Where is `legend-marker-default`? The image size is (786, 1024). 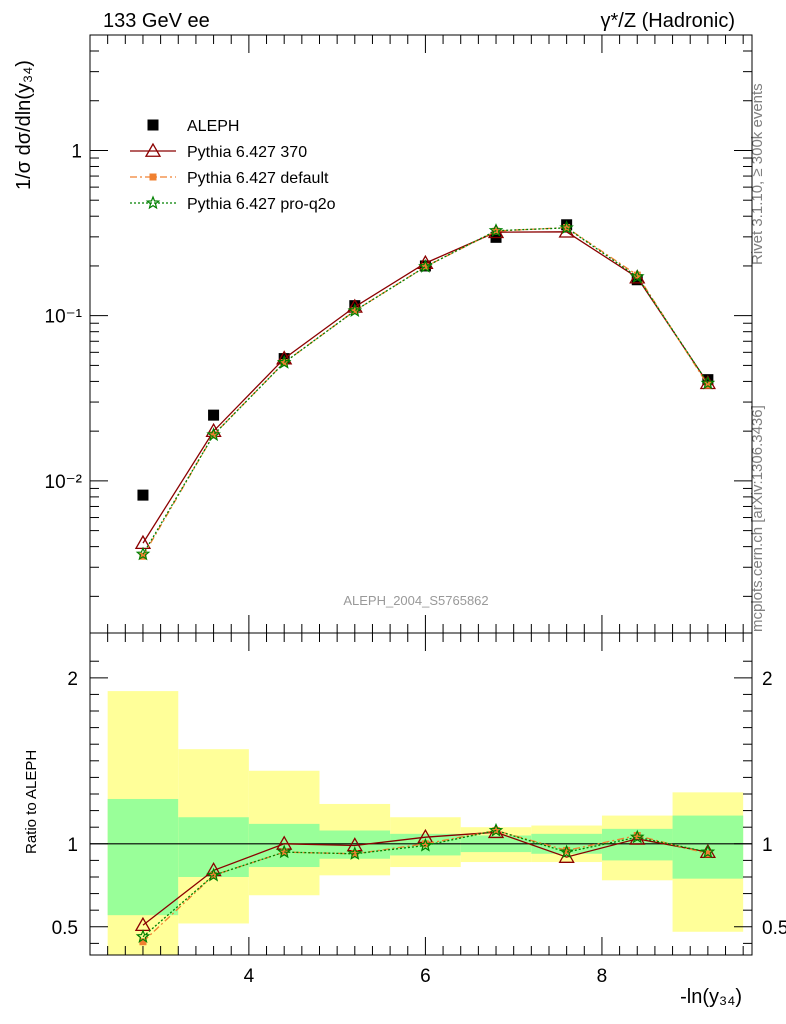
legend-marker-default is located at coordinates (153, 177).